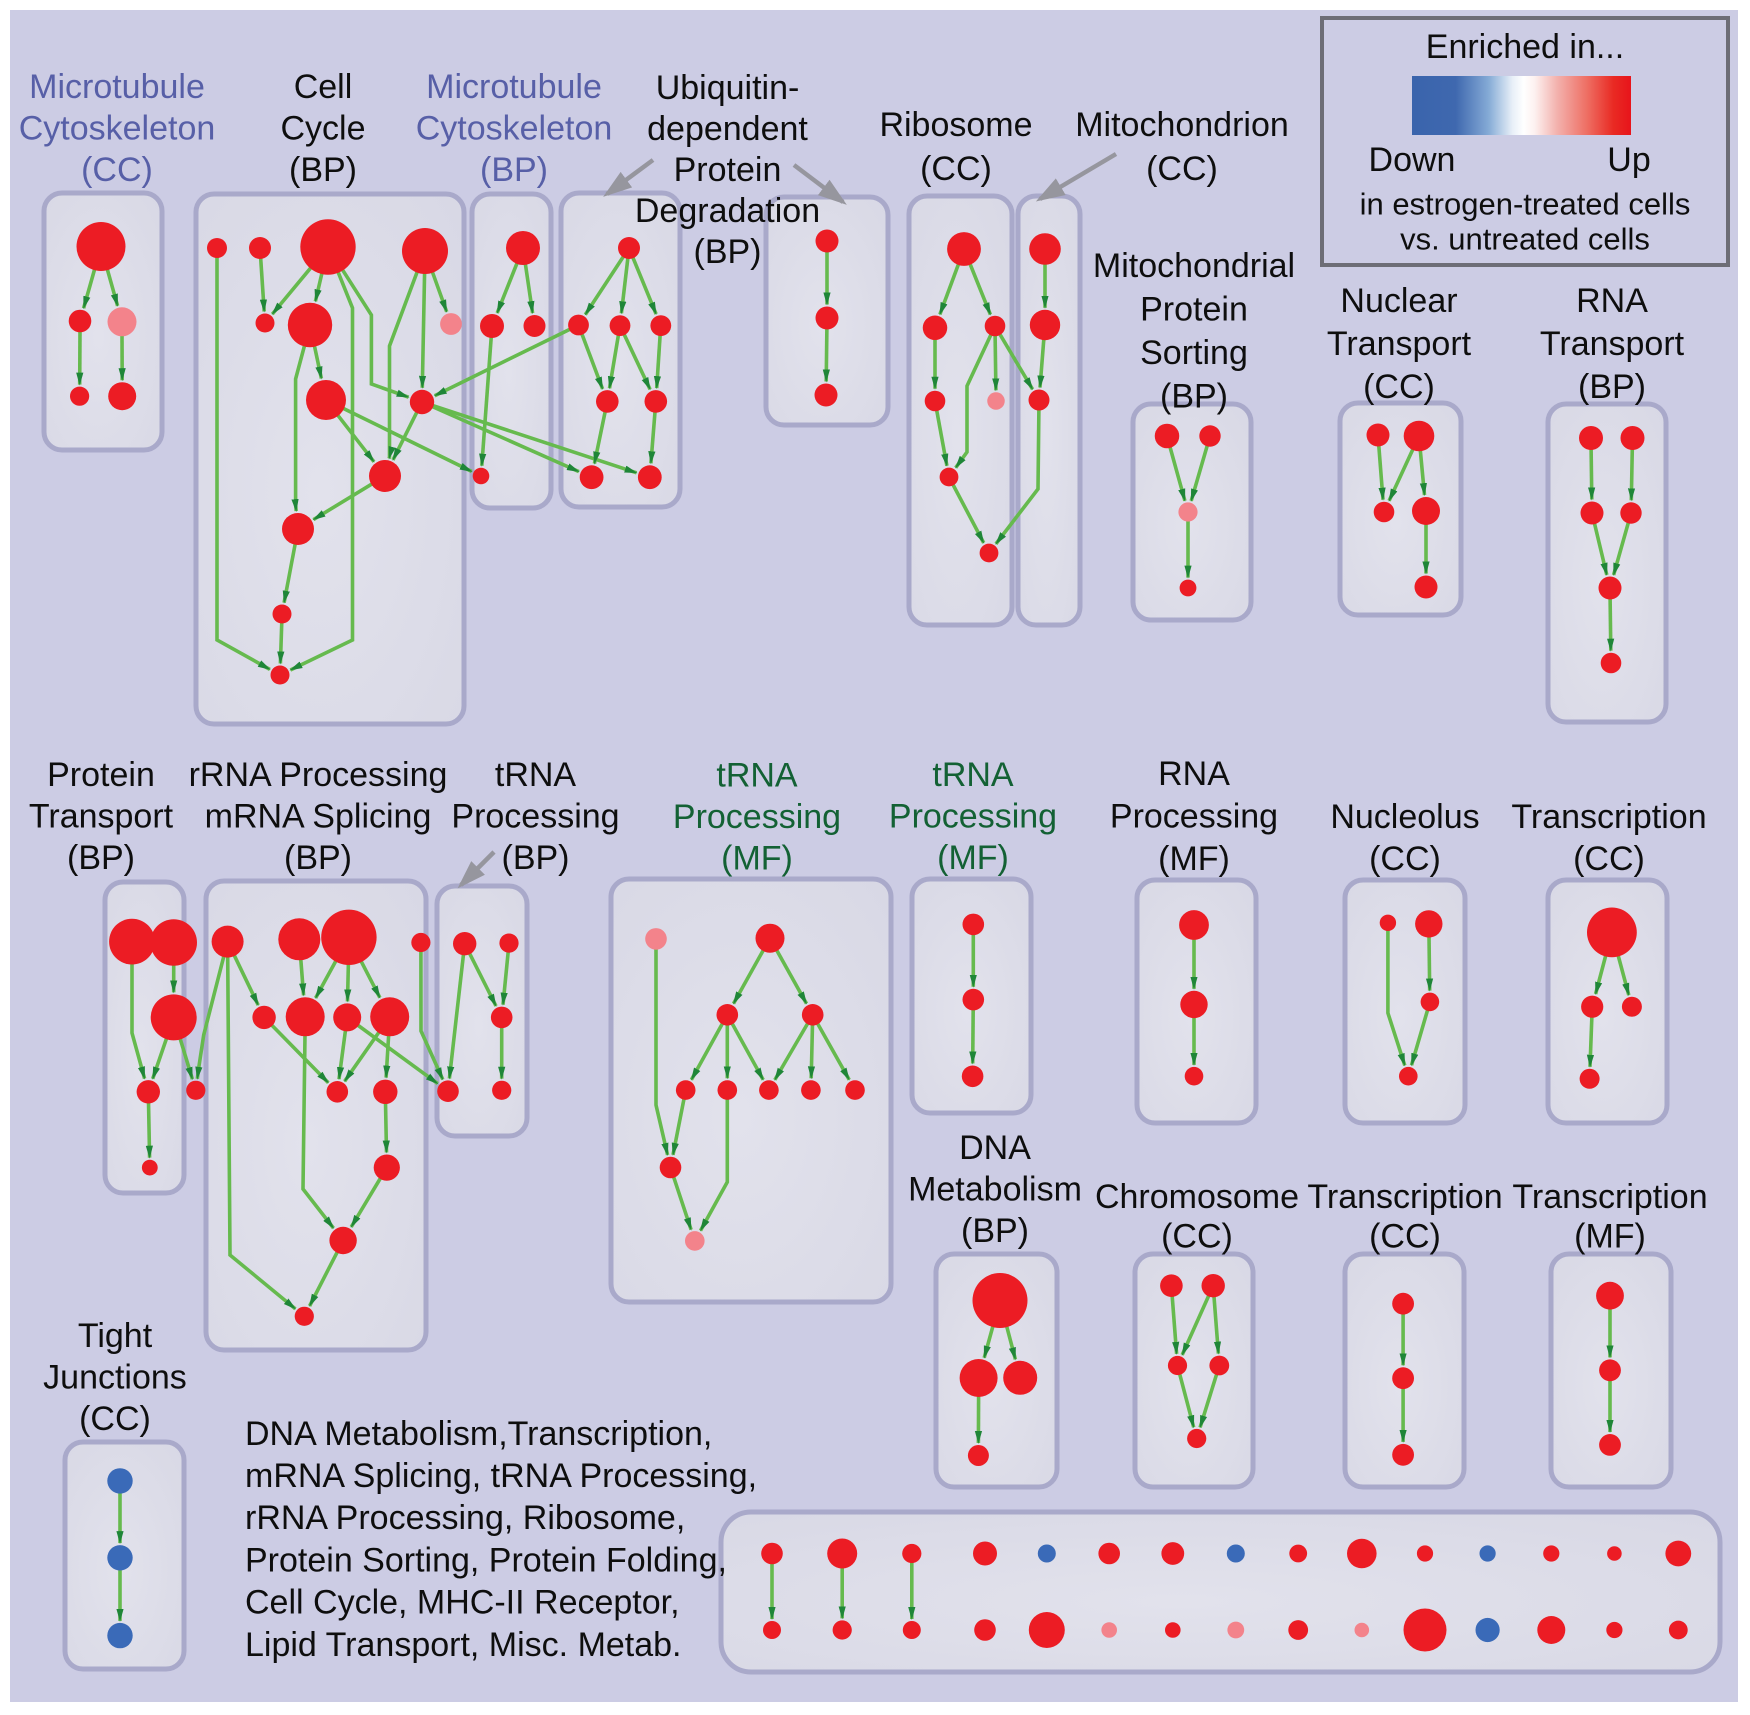 Image resolution: width=1750 pixels, height=1715 pixels. Describe the element at coordinates (727, 129) in the screenshot. I see `svg-text: dependent` at that location.